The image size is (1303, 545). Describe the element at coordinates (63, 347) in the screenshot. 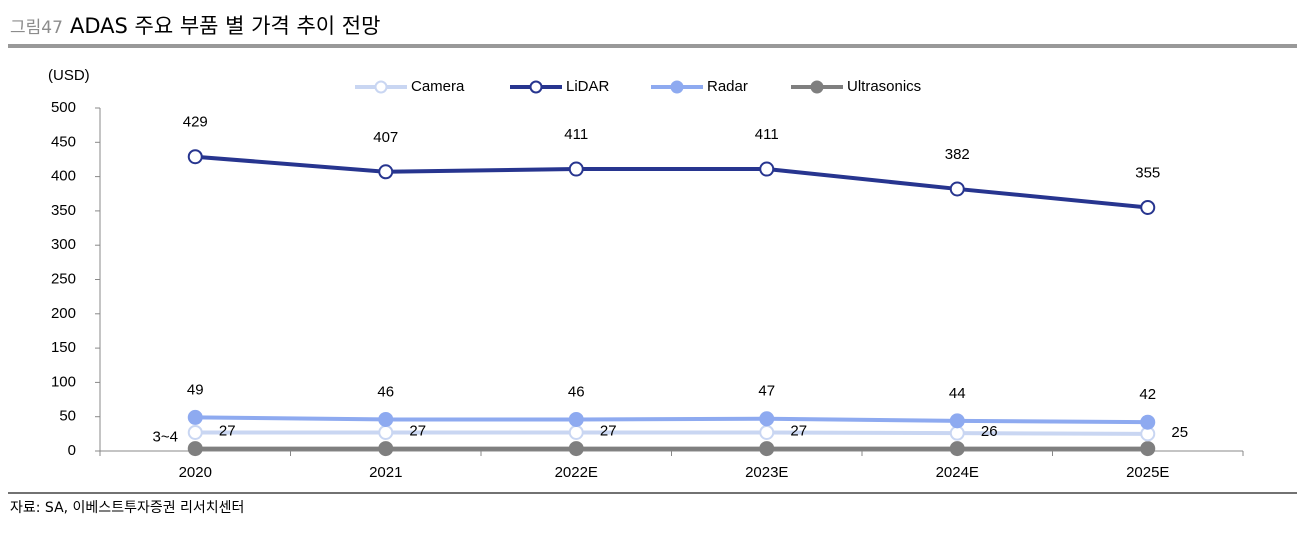

I see `y-tick-label: 150` at that location.